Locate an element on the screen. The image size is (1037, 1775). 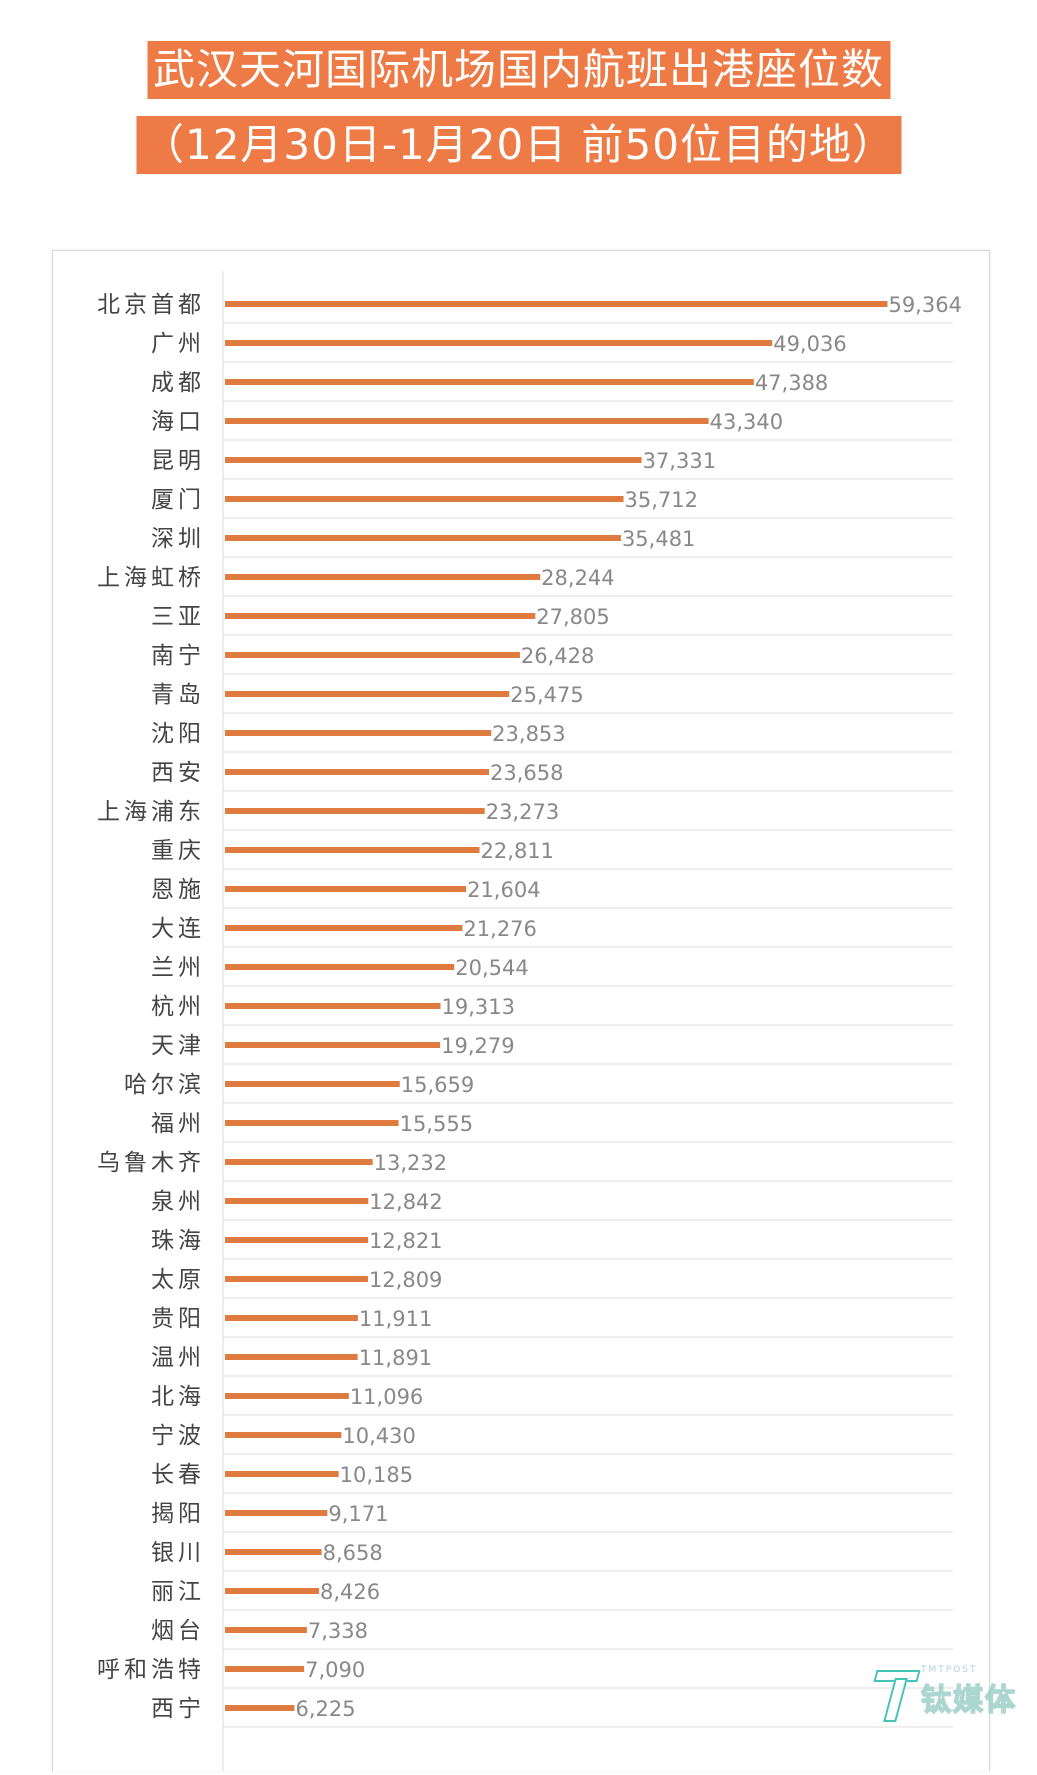
category-label: 兰州 is located at coordinates (178, 968).